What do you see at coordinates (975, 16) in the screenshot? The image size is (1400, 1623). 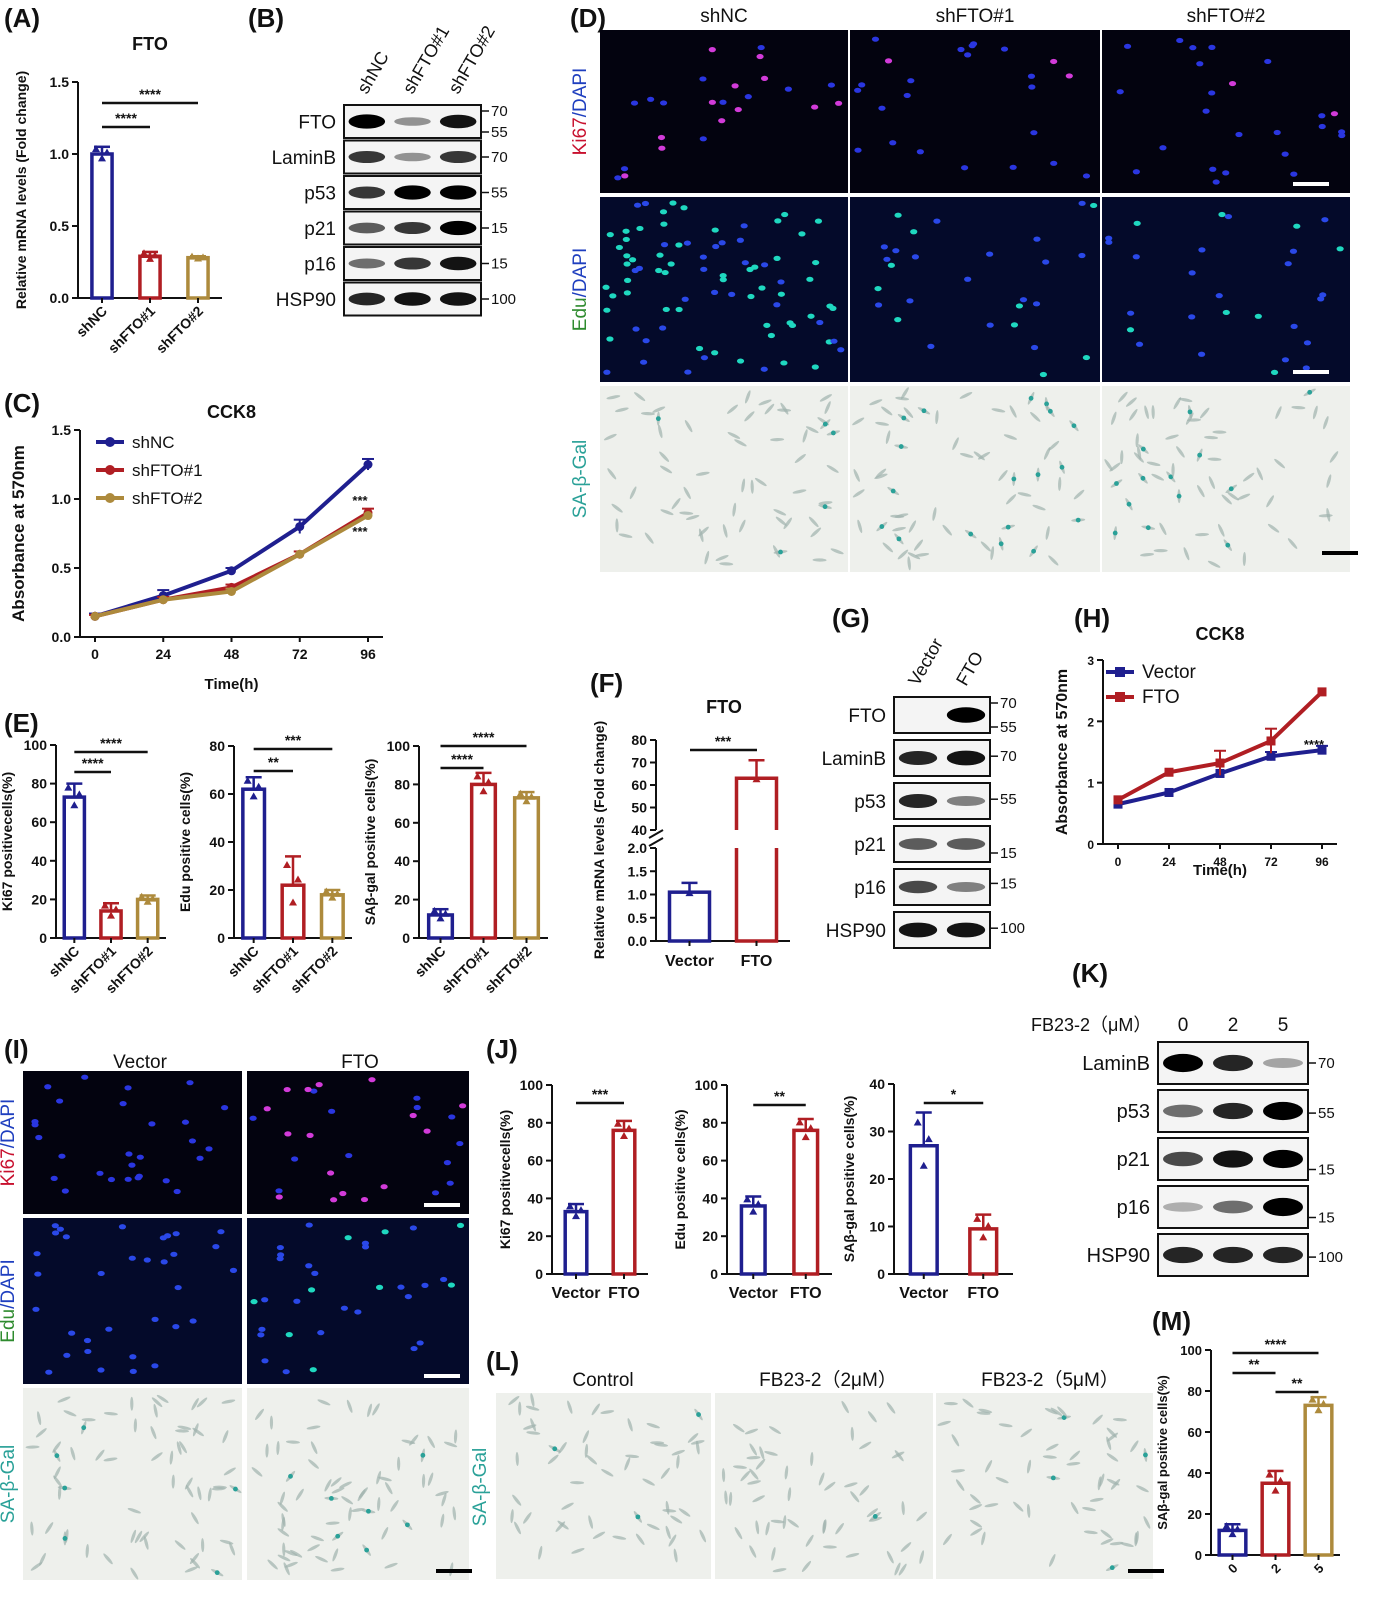 I see `column-label: shFTO#1` at bounding box center [975, 16].